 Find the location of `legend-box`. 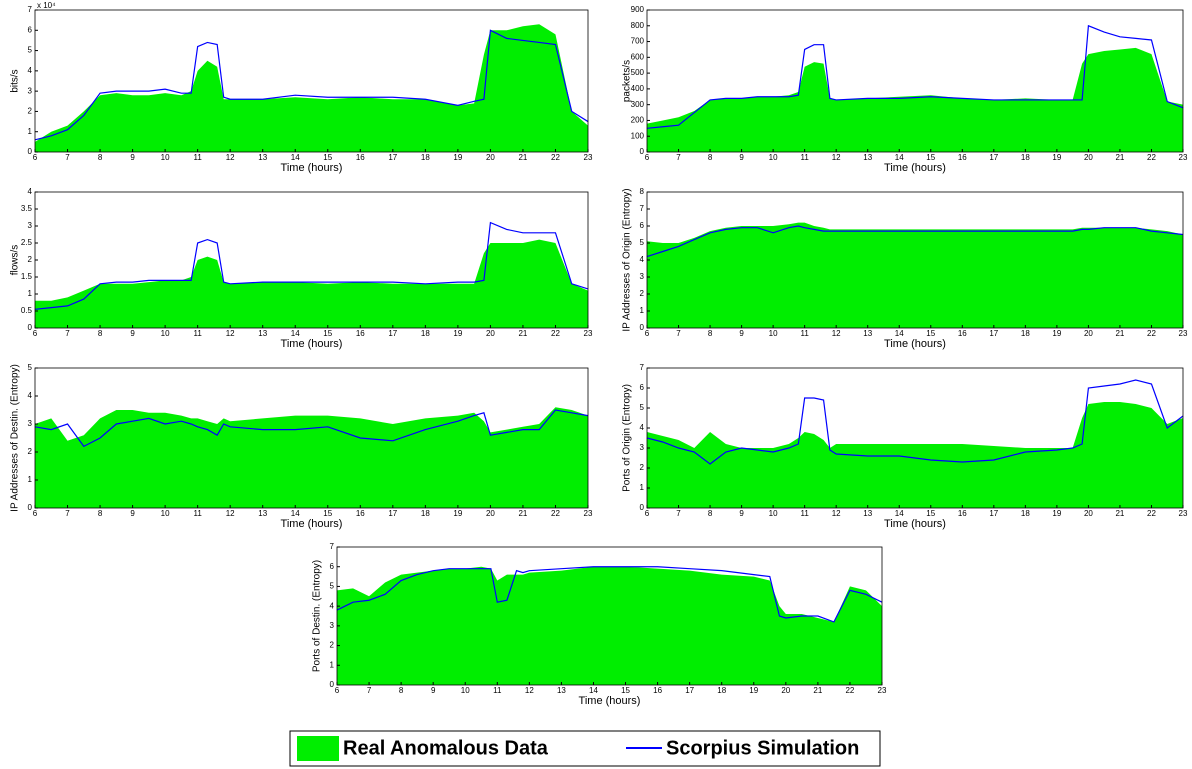

legend-box is located at coordinates (585, 748).